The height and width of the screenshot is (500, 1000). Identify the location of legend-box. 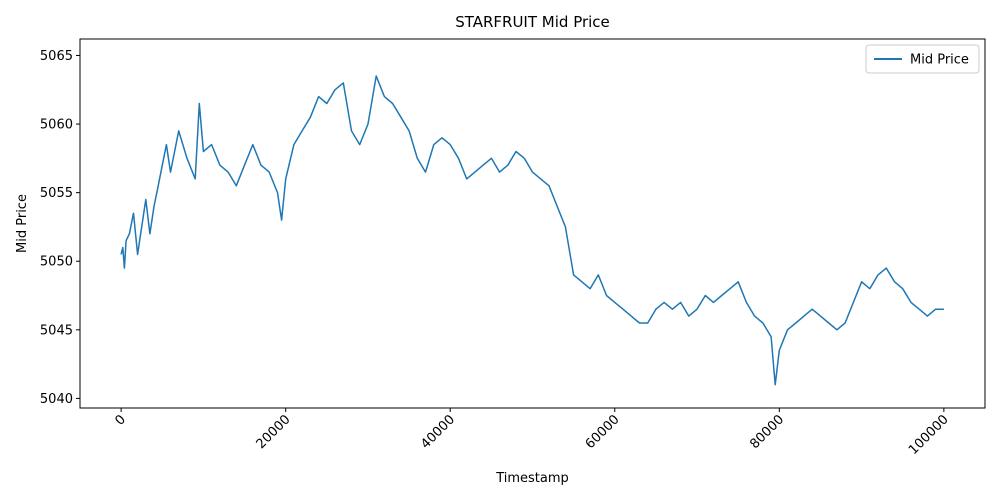
(922, 59).